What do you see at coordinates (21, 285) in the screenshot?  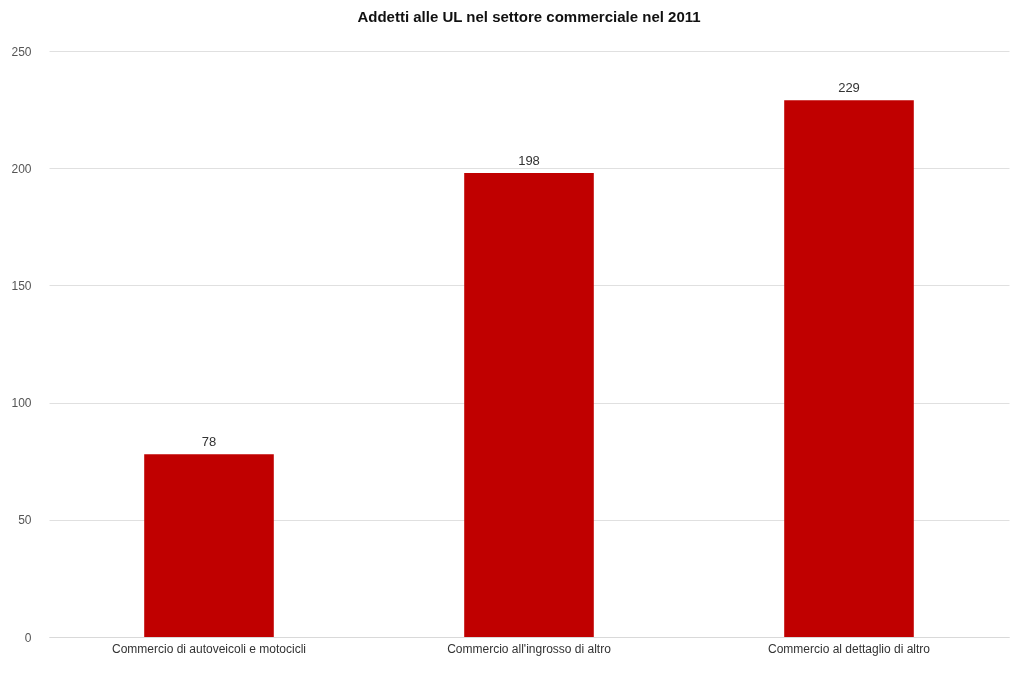 I see `y-tick-label: 150` at bounding box center [21, 285].